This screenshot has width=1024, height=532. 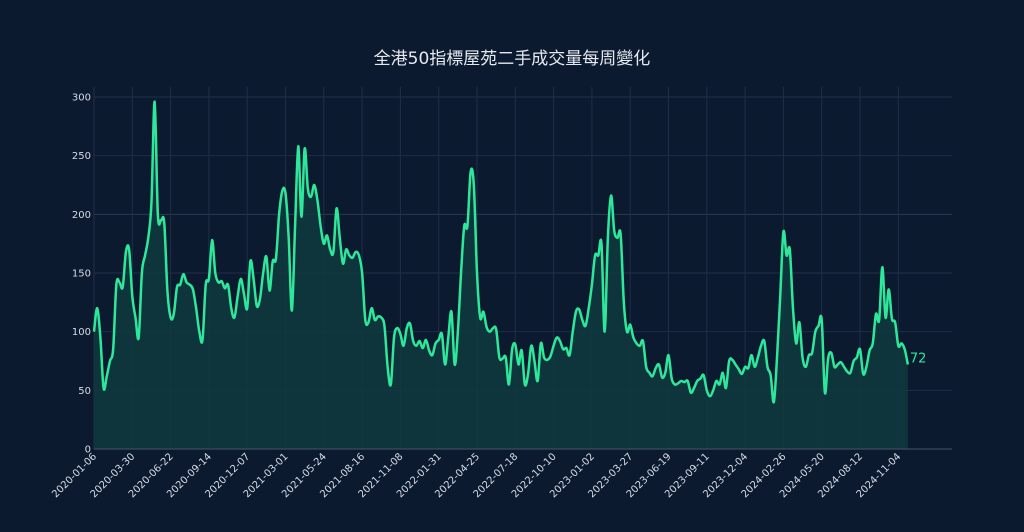 What do you see at coordinates (81, 332) in the screenshot?
I see `y-tick-label: 100` at bounding box center [81, 332].